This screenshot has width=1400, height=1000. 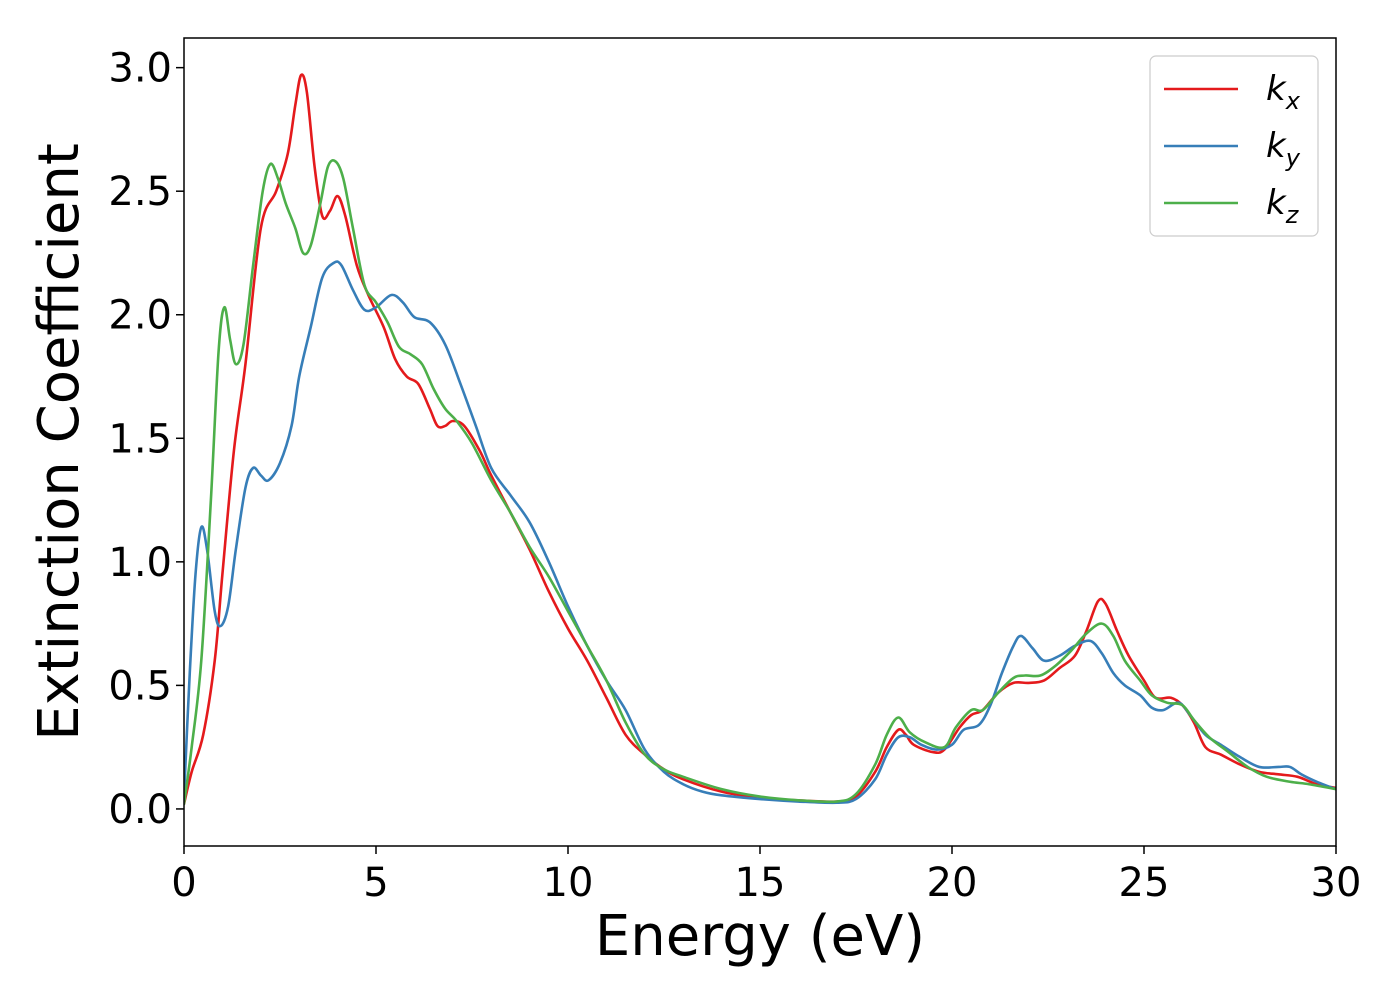 What do you see at coordinates (183, 883) in the screenshot?
I see `x-tick-label: 0` at bounding box center [183, 883].